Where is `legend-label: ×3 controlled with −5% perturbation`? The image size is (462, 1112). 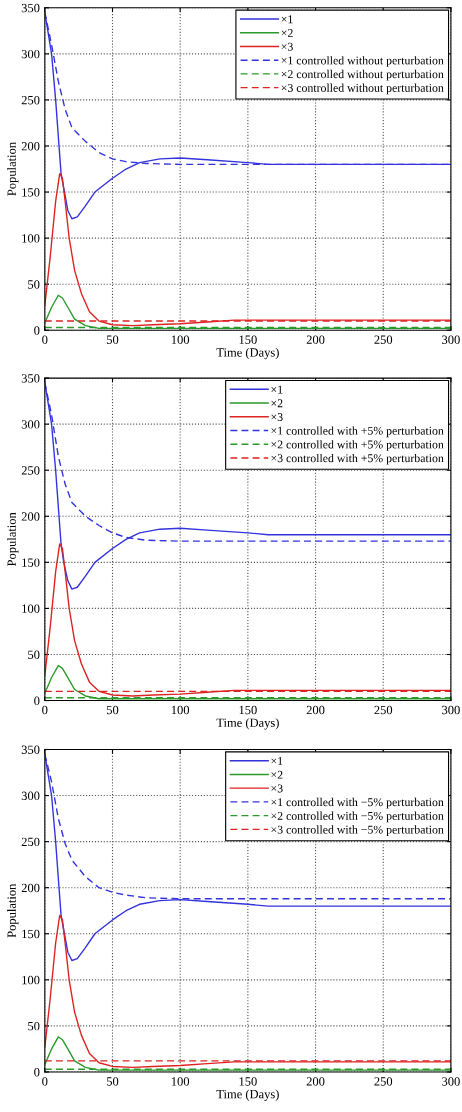 legend-label: ×3 controlled with −5% perturbation is located at coordinates (357, 830).